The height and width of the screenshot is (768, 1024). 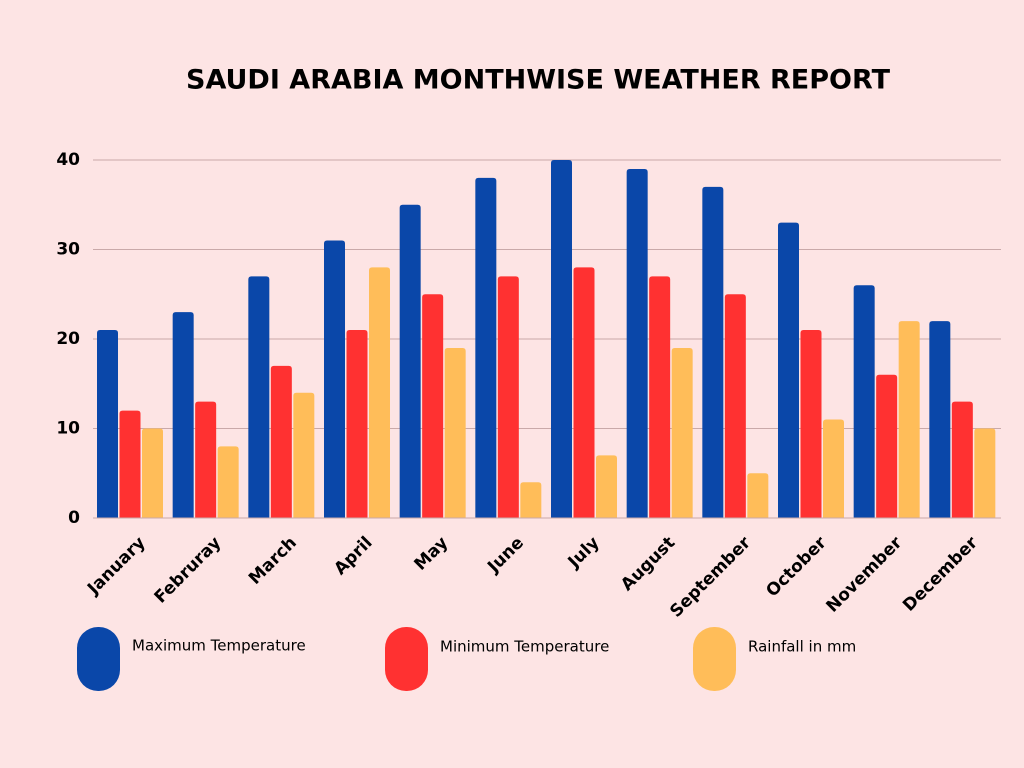 What do you see at coordinates (68, 250) in the screenshot?
I see `y-tick-label: 30` at bounding box center [68, 250].